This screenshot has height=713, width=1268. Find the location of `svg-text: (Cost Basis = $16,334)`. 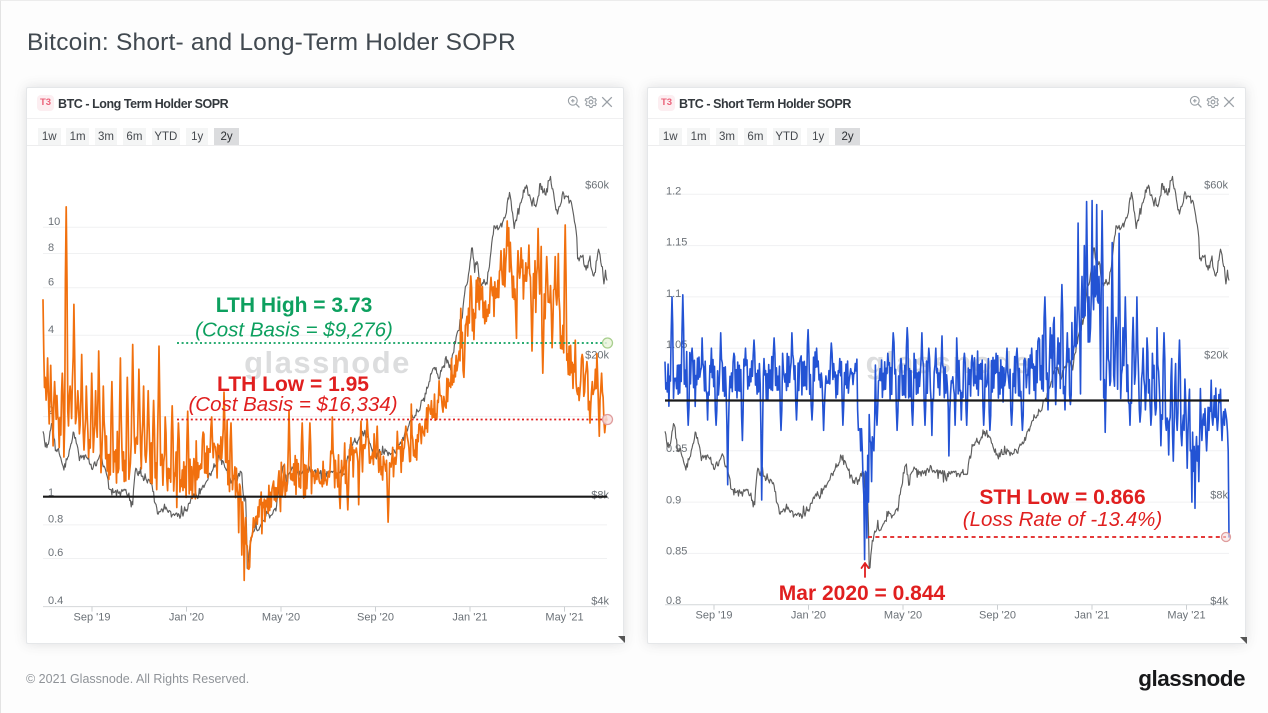

svg-text: (Cost Basis = $16,334) is located at coordinates (292, 404).